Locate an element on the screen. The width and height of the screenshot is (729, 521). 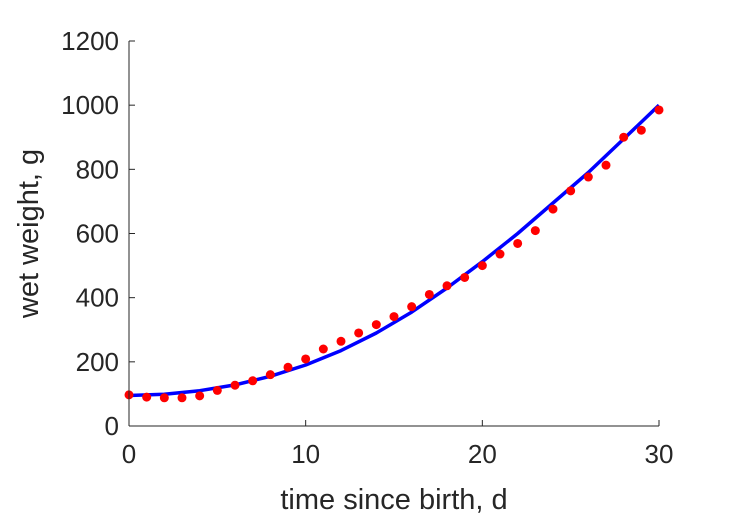
x-tick-label: 20 is located at coordinates (482, 454).